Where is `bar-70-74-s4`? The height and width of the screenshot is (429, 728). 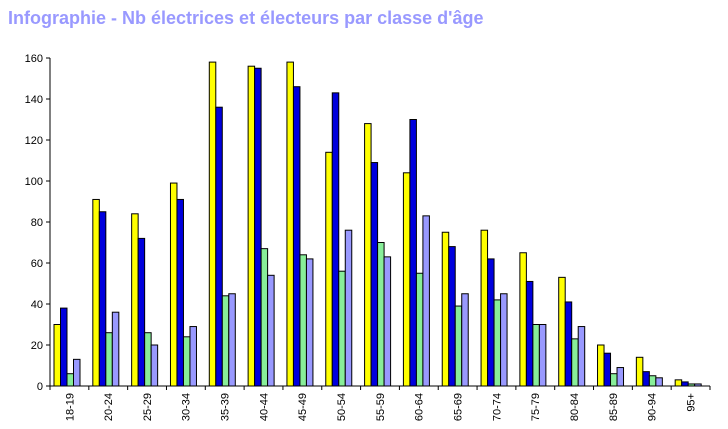 bar-70-74-s4 is located at coordinates (504, 340).